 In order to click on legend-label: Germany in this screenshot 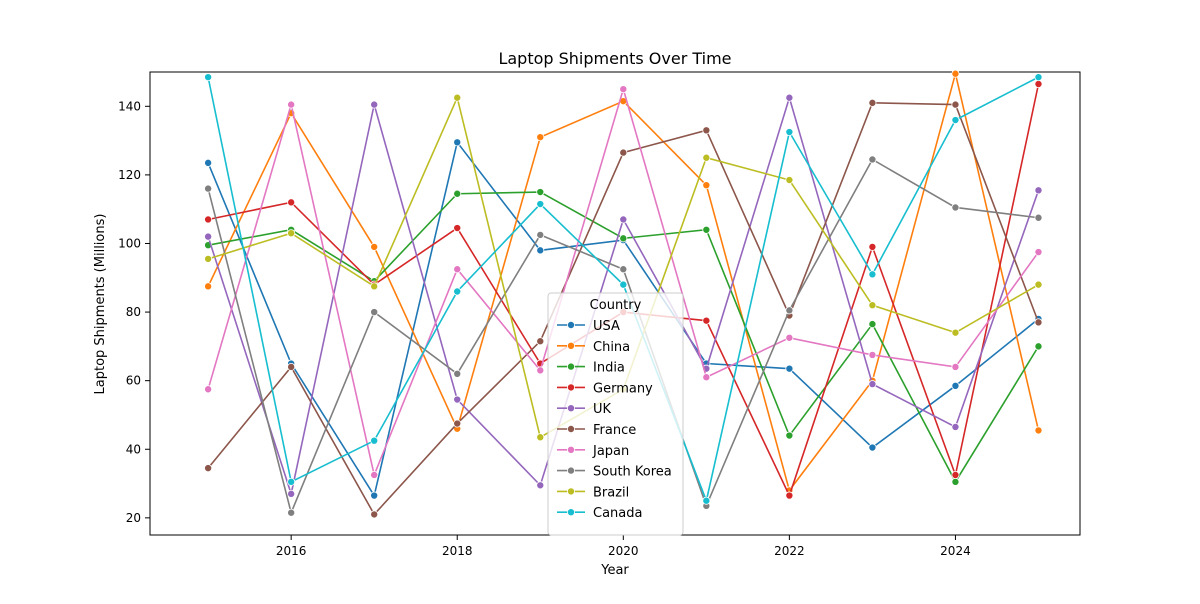, I will do `click(623, 388)`.